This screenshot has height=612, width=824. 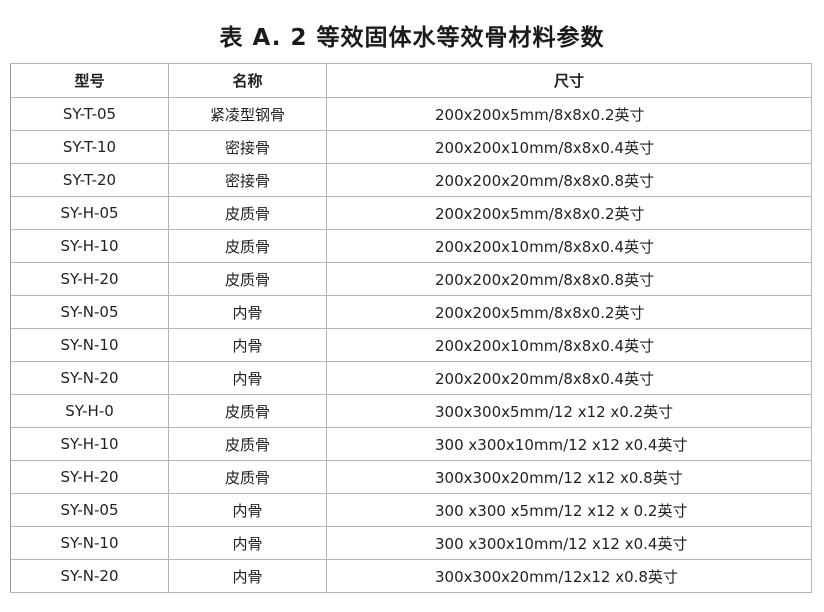 I want to click on model-cell: SY-H-05, so click(x=89, y=213).